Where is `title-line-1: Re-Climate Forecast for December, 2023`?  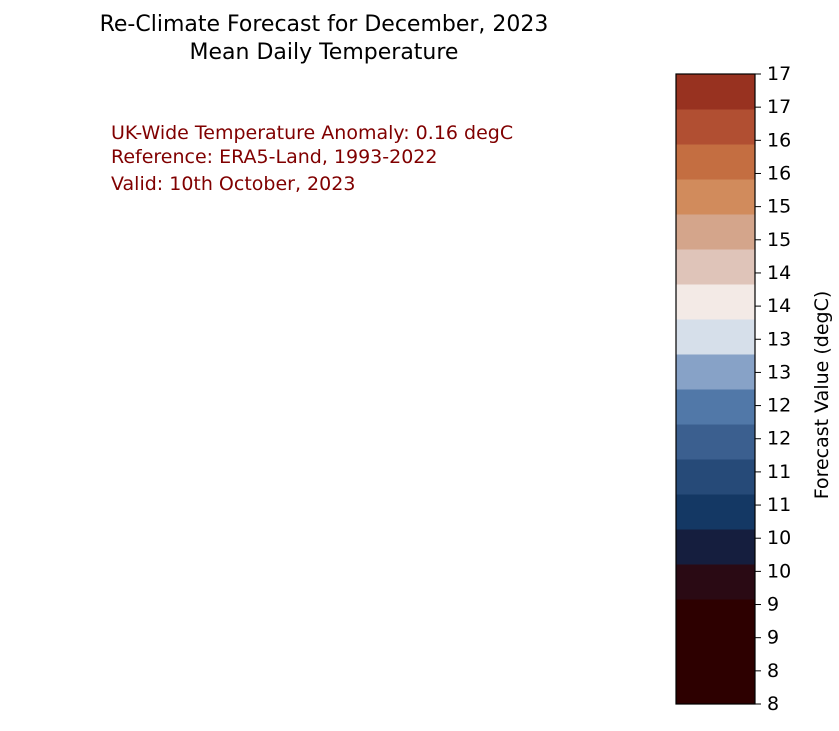 title-line-1: Re-Climate Forecast for December, 2023 is located at coordinates (324, 24).